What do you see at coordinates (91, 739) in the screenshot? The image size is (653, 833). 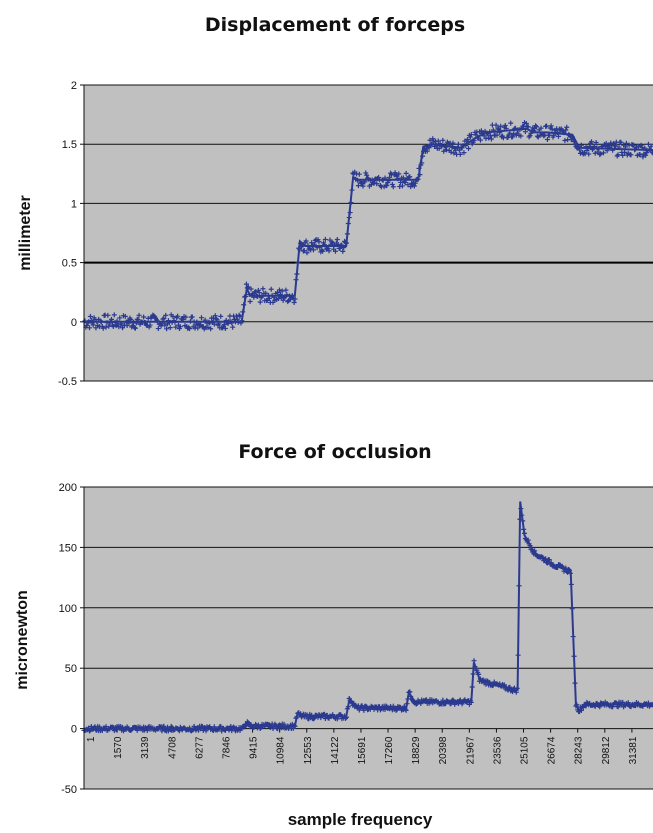 I see `x-tick-label: 1` at bounding box center [91, 739].